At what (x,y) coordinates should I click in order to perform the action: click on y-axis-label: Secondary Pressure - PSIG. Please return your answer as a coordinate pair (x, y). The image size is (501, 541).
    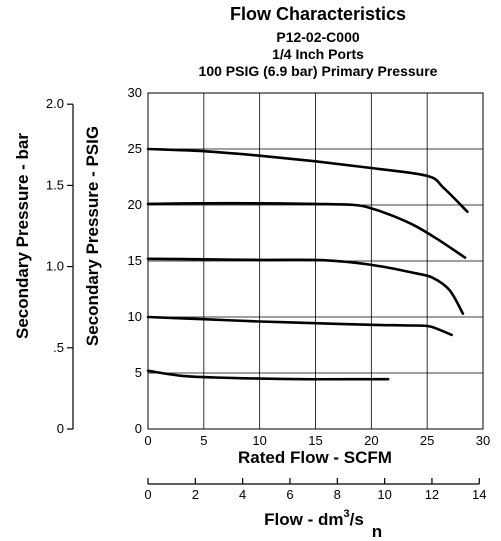
    Looking at the image, I should click on (92, 236).